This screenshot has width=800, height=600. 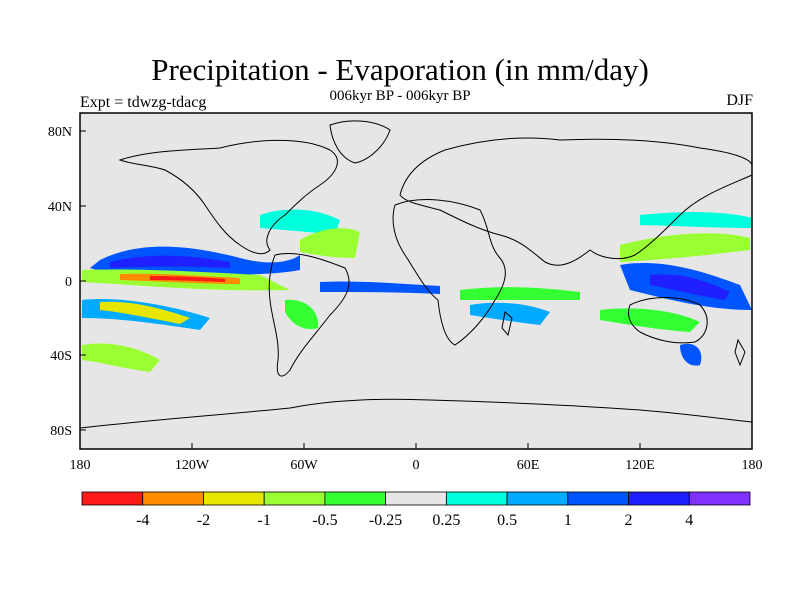 What do you see at coordinates (228, 197) in the screenshot?
I see `coast-north-america` at bounding box center [228, 197].